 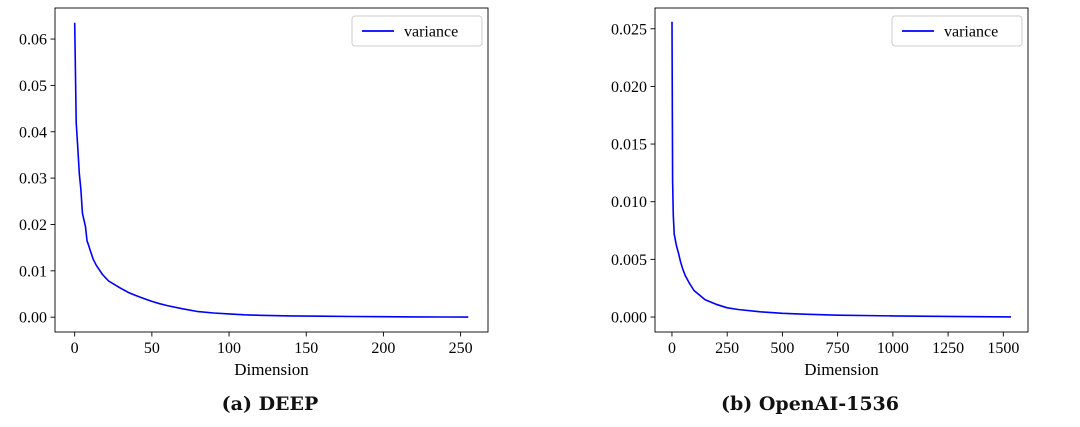 I want to click on y-tick-label: 0.025, so click(x=629, y=29).